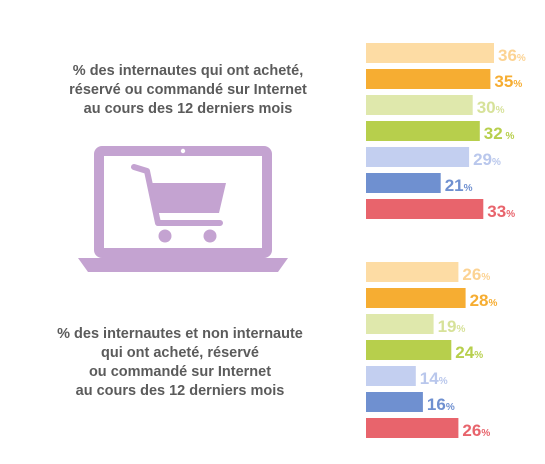 The image size is (545, 464). Describe the element at coordinates (491, 107) in the screenshot. I see `data-label-top-2: 30%` at that location.